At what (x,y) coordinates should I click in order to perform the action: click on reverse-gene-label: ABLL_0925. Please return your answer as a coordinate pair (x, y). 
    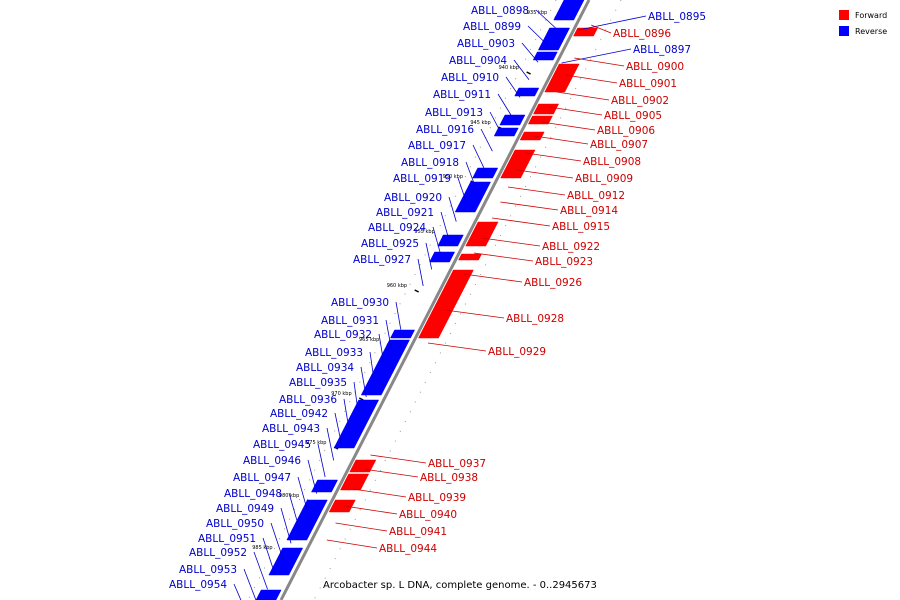
    Looking at the image, I should click on (390, 244).